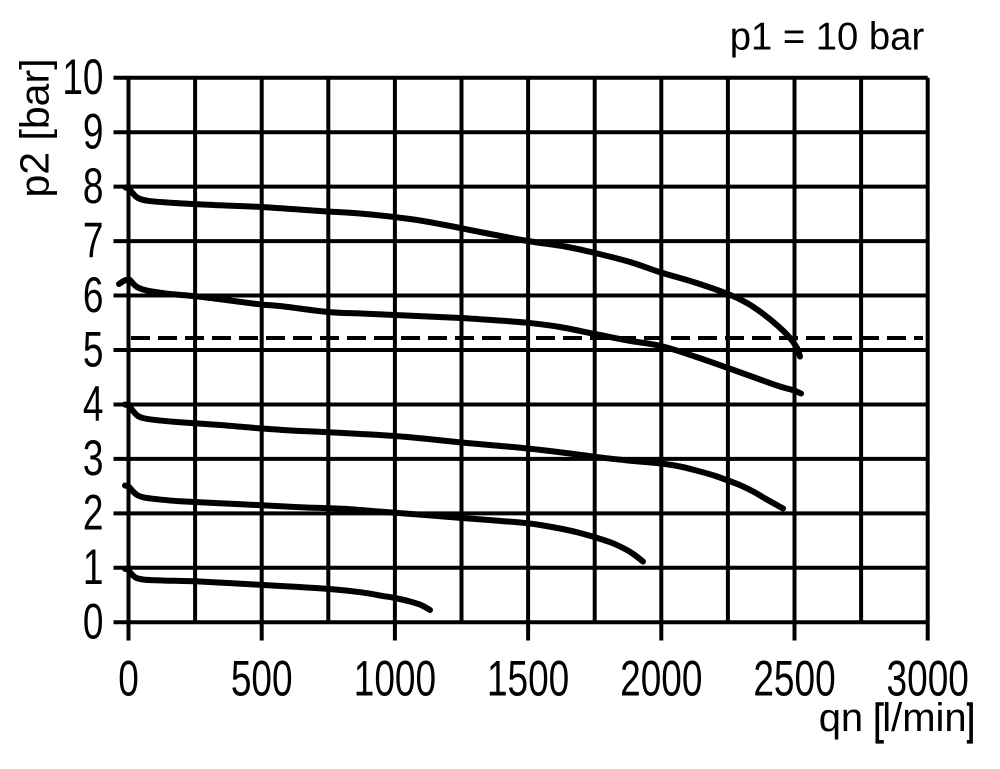  Describe the element at coordinates (93, 296) in the screenshot. I see `svg-text: 6` at that location.